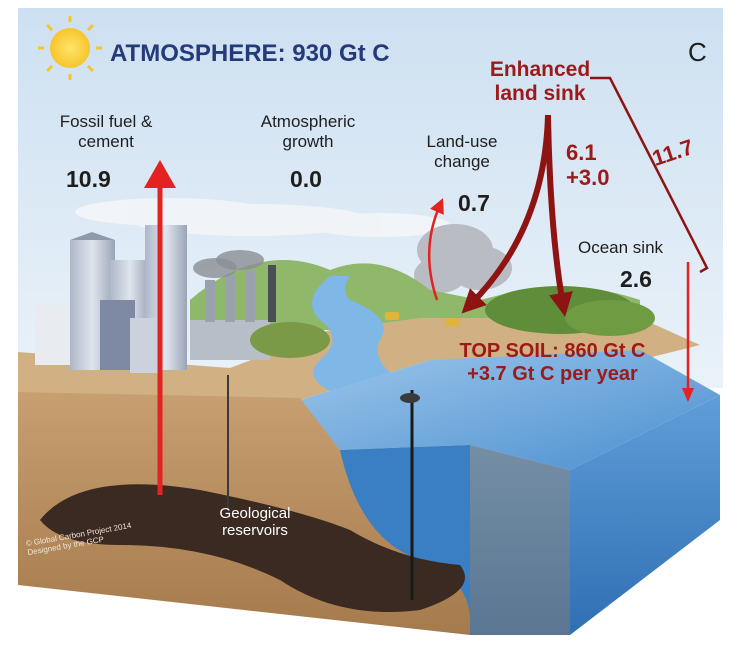 This screenshot has width=731, height=656. I want to click on land-use-arrow, so click(436, 249).